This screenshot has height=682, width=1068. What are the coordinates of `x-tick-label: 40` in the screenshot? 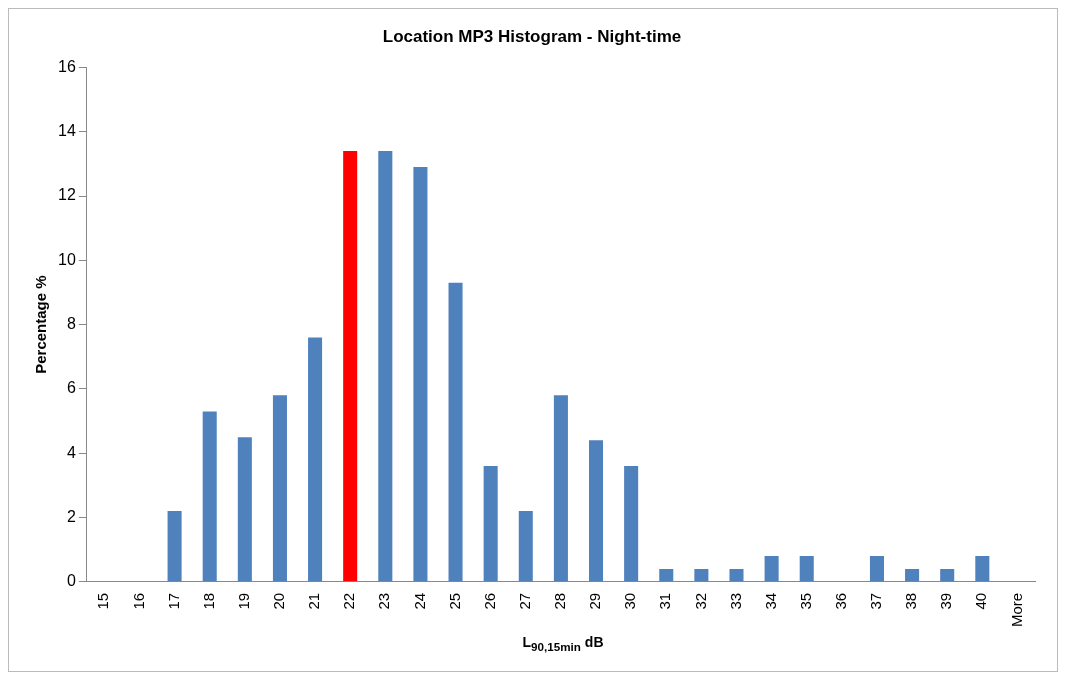 It's located at (981, 601).